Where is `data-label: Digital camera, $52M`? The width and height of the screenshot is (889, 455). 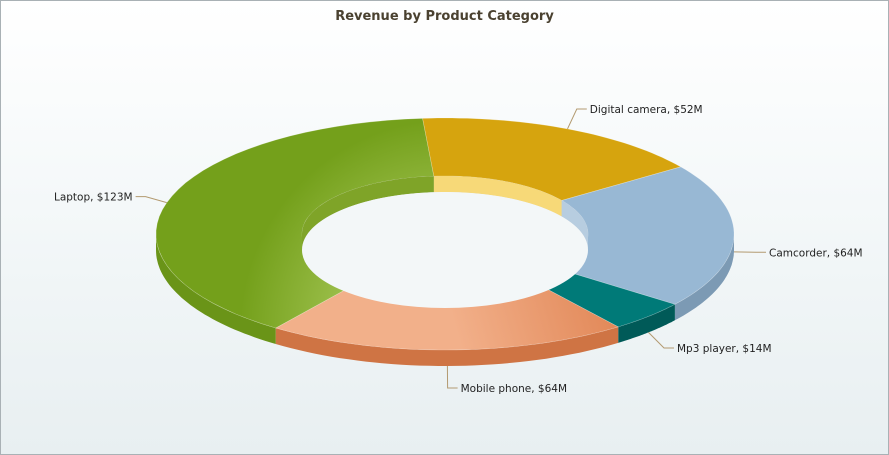
data-label: Digital camera, $52M is located at coordinates (646, 110).